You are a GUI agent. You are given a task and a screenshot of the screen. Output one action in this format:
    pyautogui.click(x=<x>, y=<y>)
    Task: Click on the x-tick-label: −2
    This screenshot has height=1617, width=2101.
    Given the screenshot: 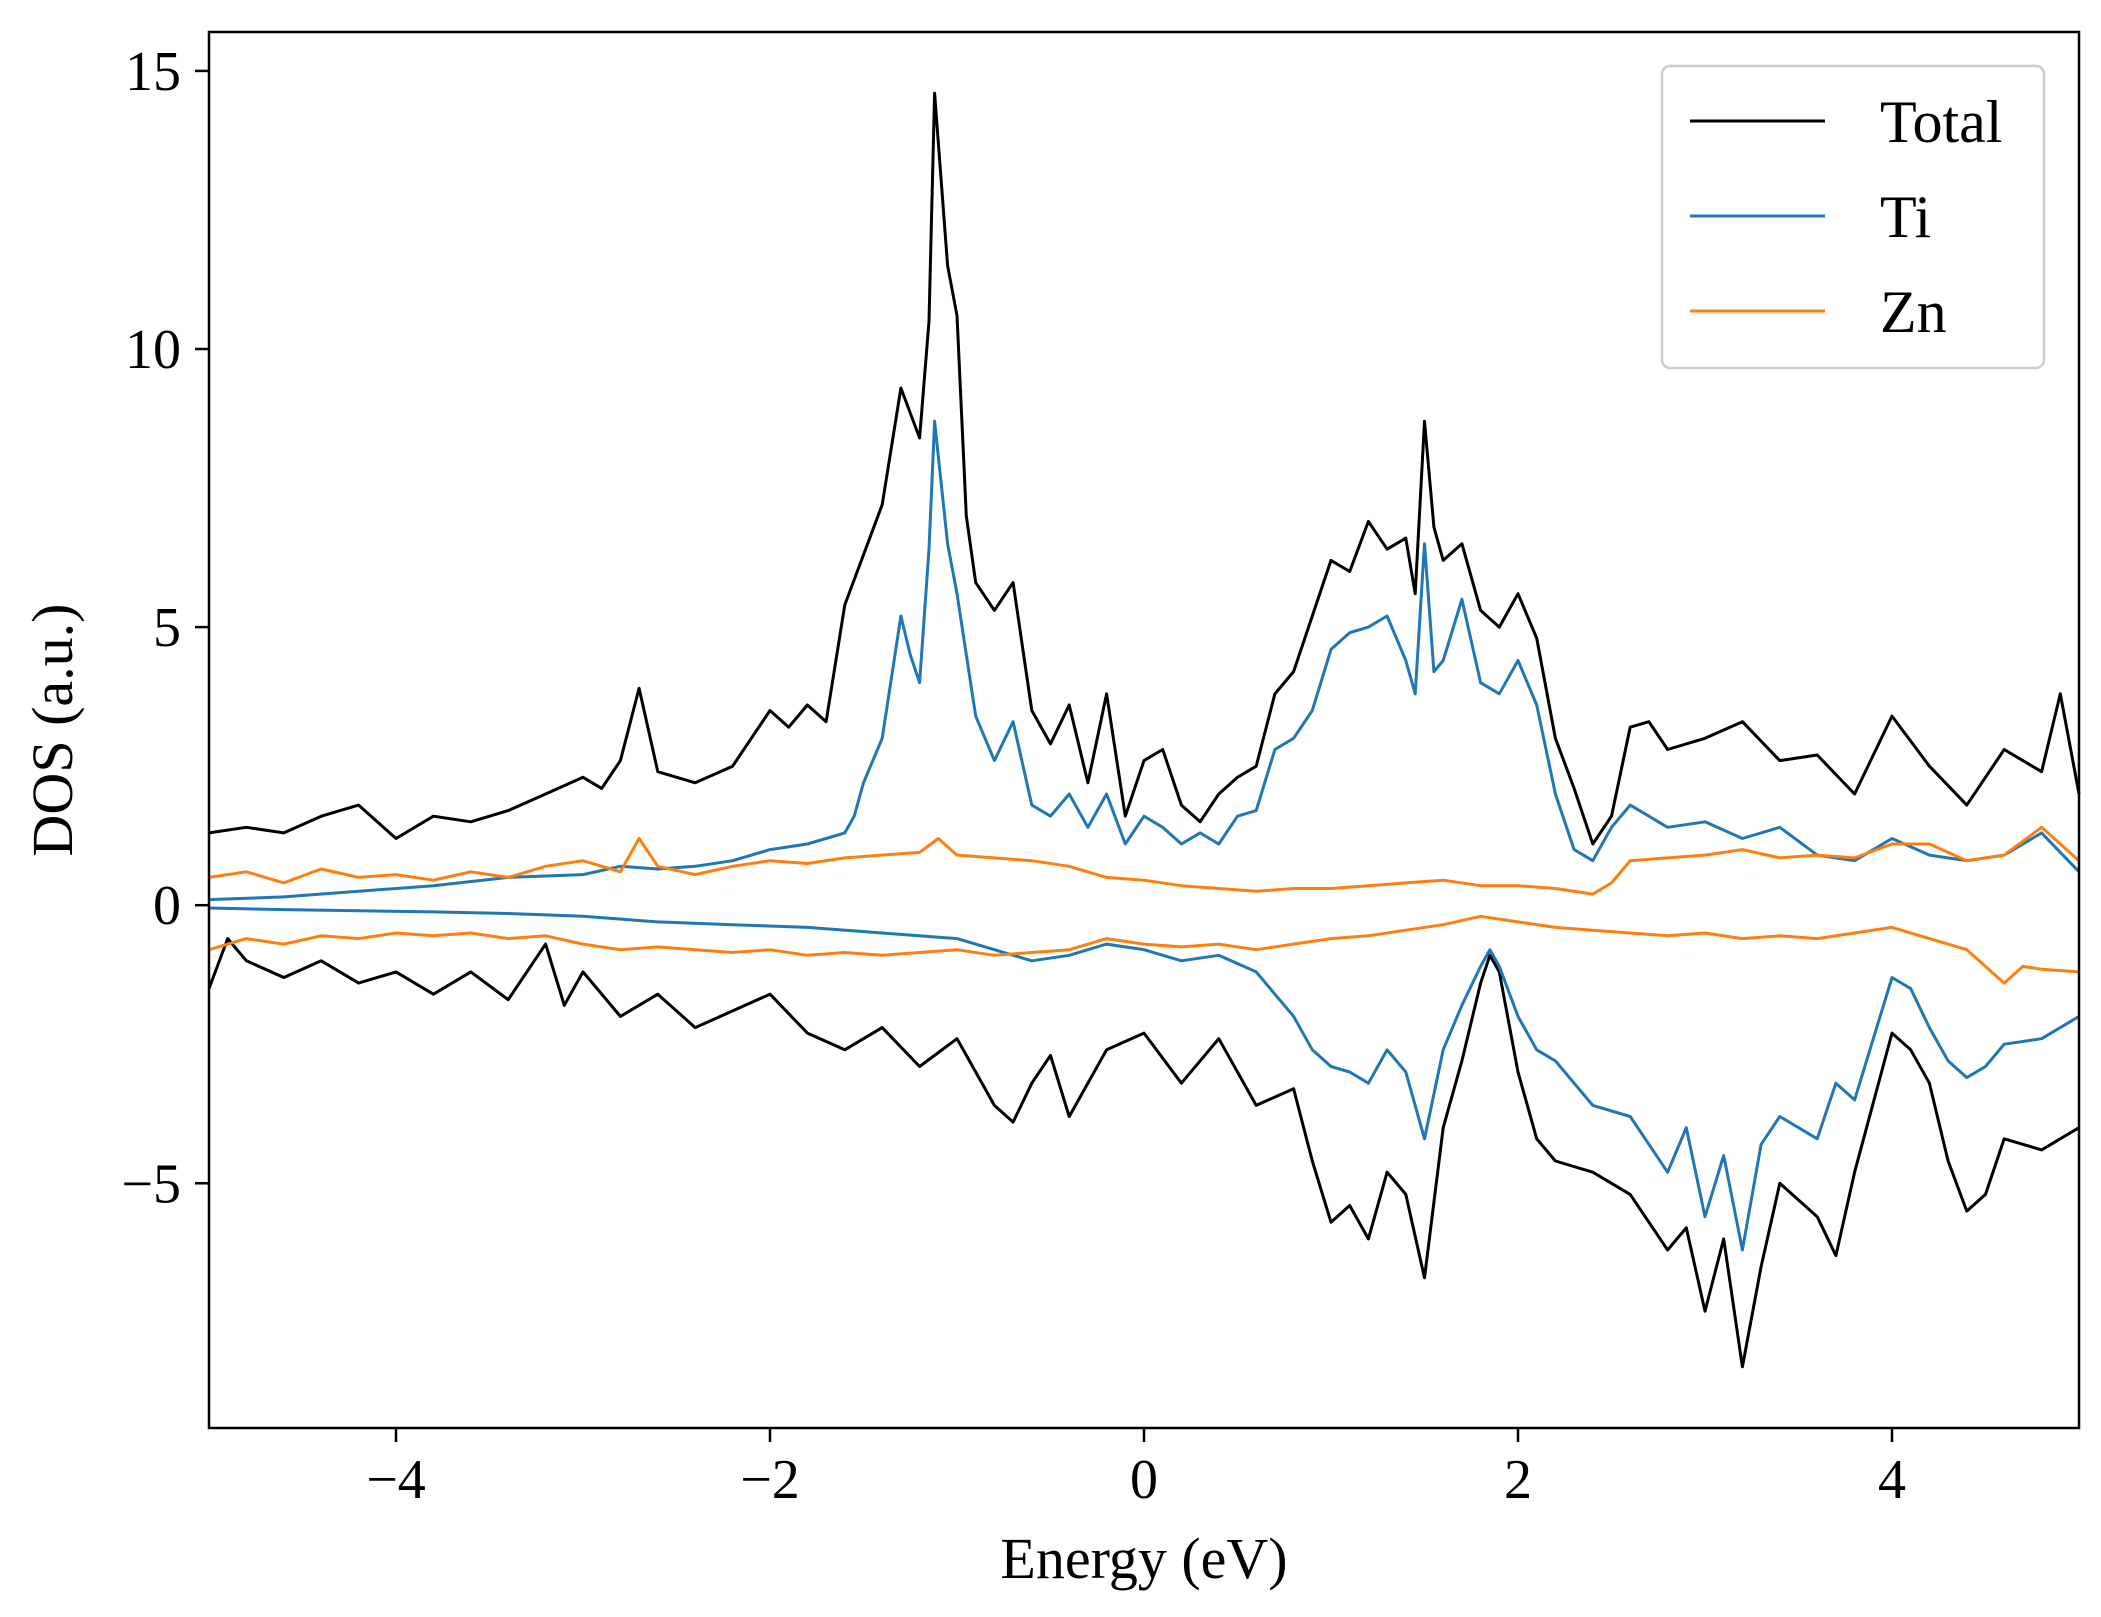 What is the action you would take?
    pyautogui.click(x=770, y=1480)
    